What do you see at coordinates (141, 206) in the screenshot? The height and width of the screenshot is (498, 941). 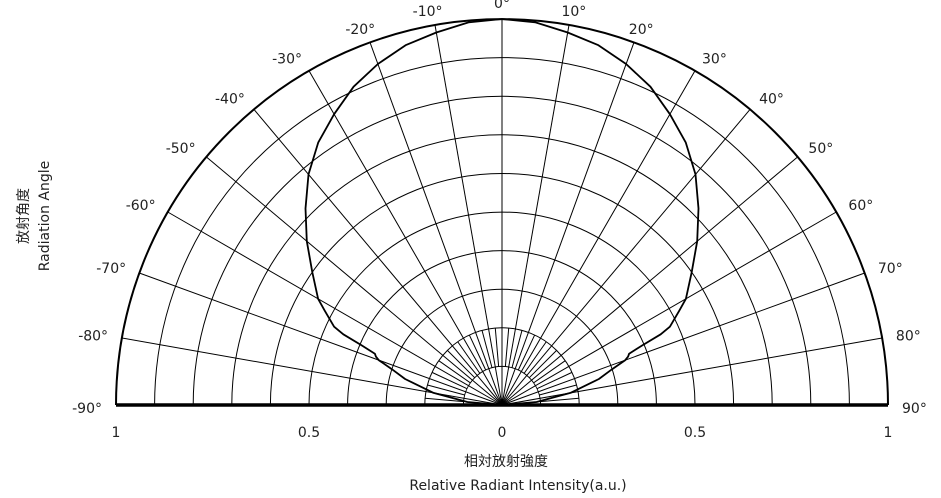 I see `angle-tick-label: -60°` at bounding box center [141, 206].